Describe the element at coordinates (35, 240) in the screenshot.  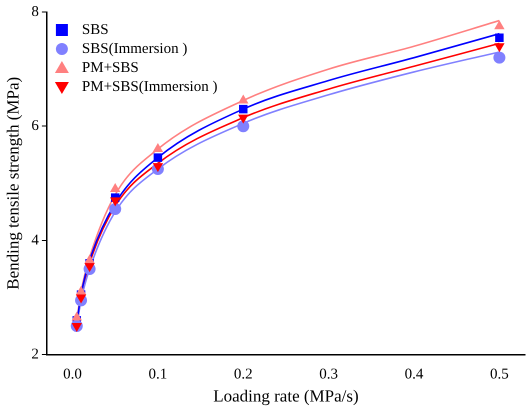
I see `y-tick-label: 4` at that location.